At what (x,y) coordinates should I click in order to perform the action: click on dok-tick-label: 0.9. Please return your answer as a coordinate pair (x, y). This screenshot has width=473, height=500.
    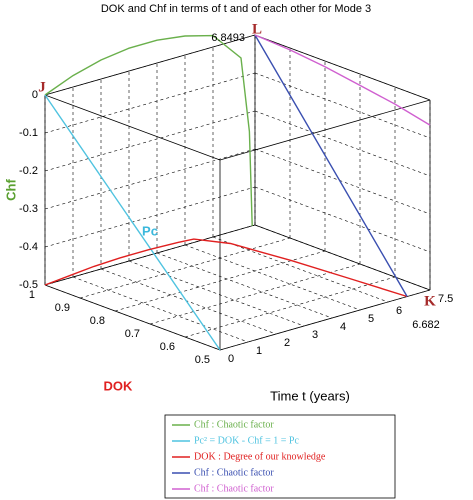
    Looking at the image, I should click on (62, 308).